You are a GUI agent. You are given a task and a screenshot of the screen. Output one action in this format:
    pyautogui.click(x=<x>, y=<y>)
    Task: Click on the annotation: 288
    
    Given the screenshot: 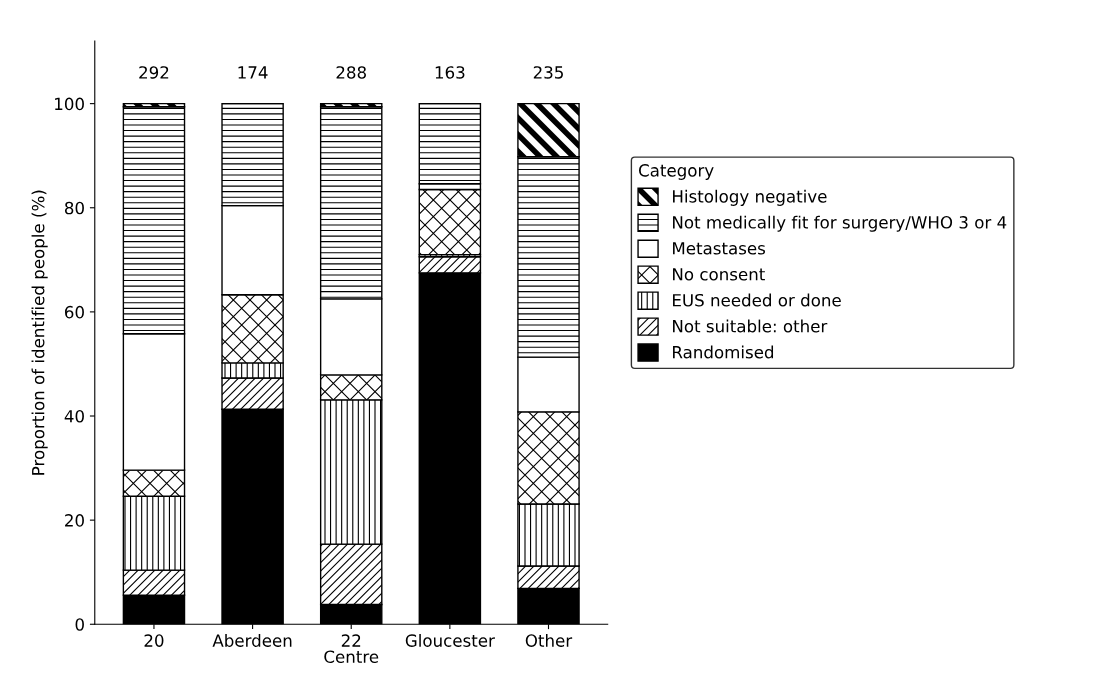 What is the action you would take?
    pyautogui.click(x=351, y=72)
    